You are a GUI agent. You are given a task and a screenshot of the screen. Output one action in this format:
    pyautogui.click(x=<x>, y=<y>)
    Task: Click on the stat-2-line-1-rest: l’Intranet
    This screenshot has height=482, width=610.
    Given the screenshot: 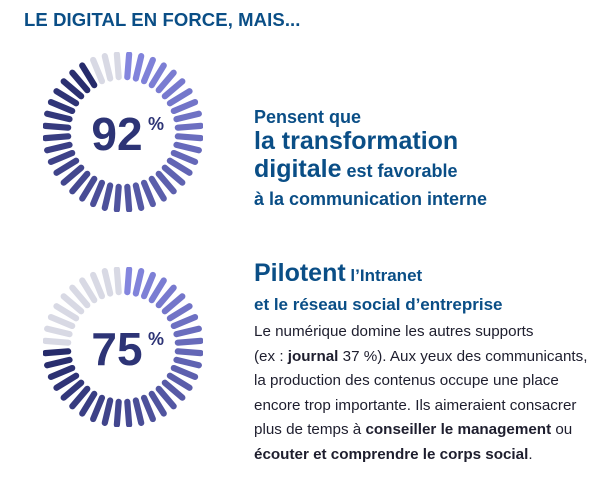 What is the action you would take?
    pyautogui.click(x=384, y=275)
    